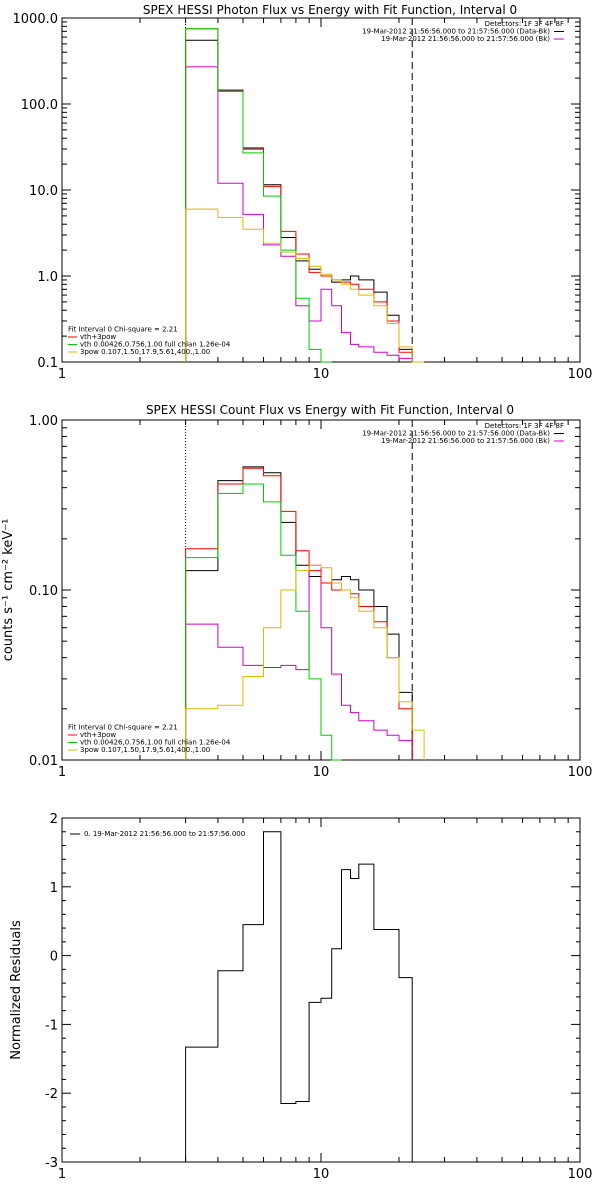 This screenshot has height=1204, width=600. What do you see at coordinates (51, 1025) in the screenshot?
I see `y-tick-label: -1` at bounding box center [51, 1025].